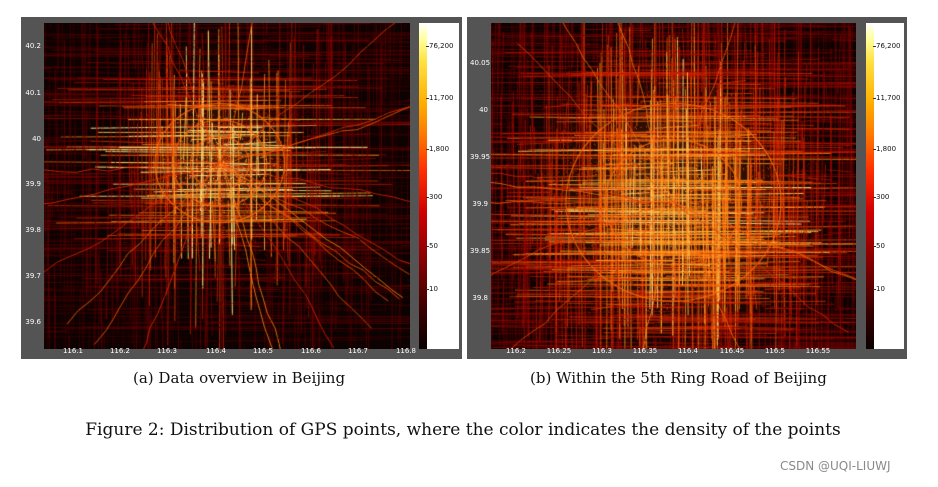 This screenshot has width=938, height=487. What do you see at coordinates (678, 378) in the screenshot?
I see `subcaption-b: (b) Within the 5th Ring Road of Beijing` at bounding box center [678, 378].